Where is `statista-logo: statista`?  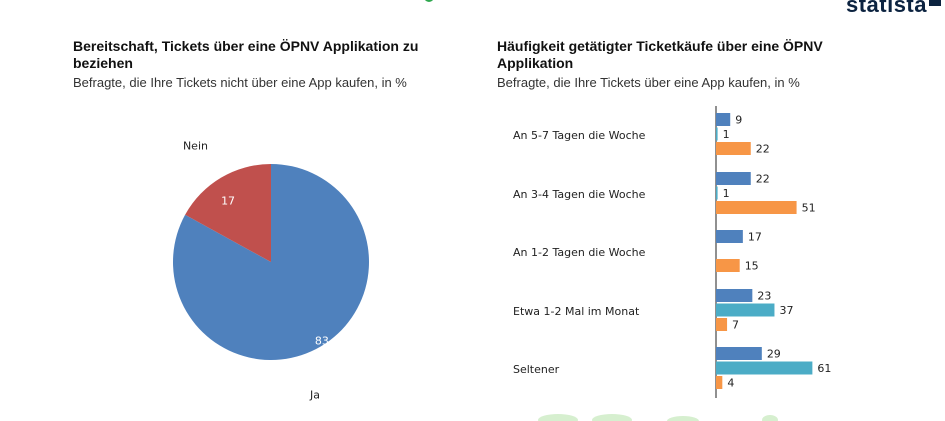
statista-logo: statista is located at coordinates (886, 9).